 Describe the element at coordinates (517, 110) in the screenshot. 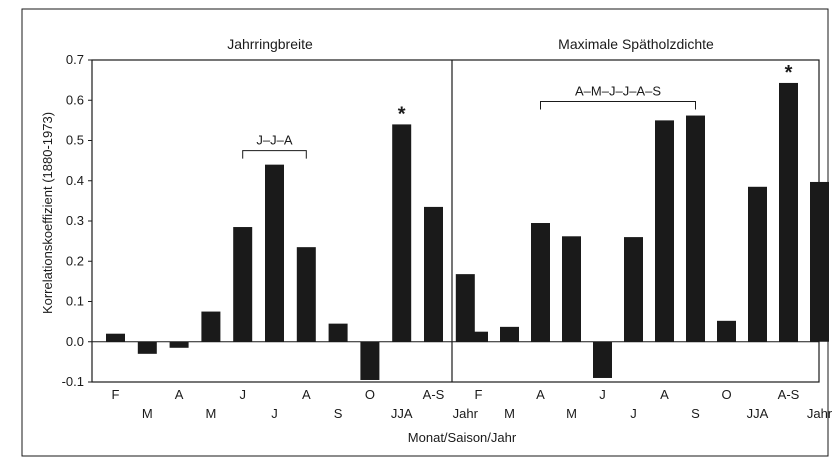

I see `annotations: J–J–A * A–M–J–J–A–S *` at that location.